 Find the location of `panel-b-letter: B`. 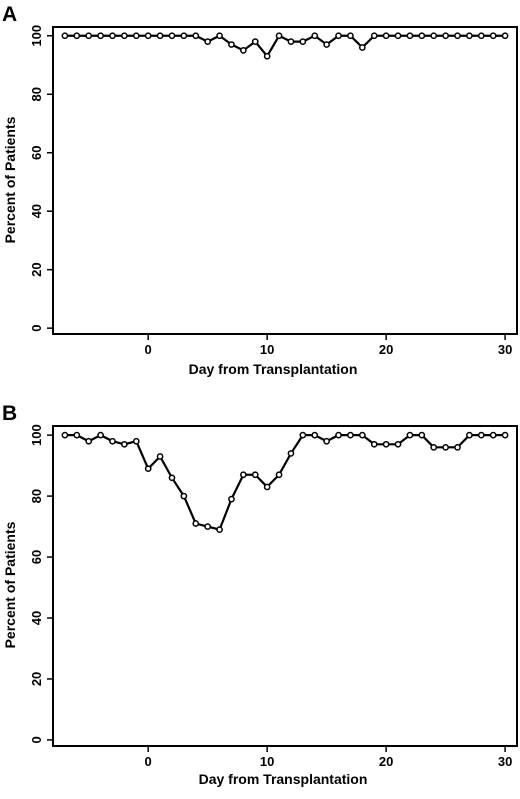

panel-b-letter: B is located at coordinates (9, 413).